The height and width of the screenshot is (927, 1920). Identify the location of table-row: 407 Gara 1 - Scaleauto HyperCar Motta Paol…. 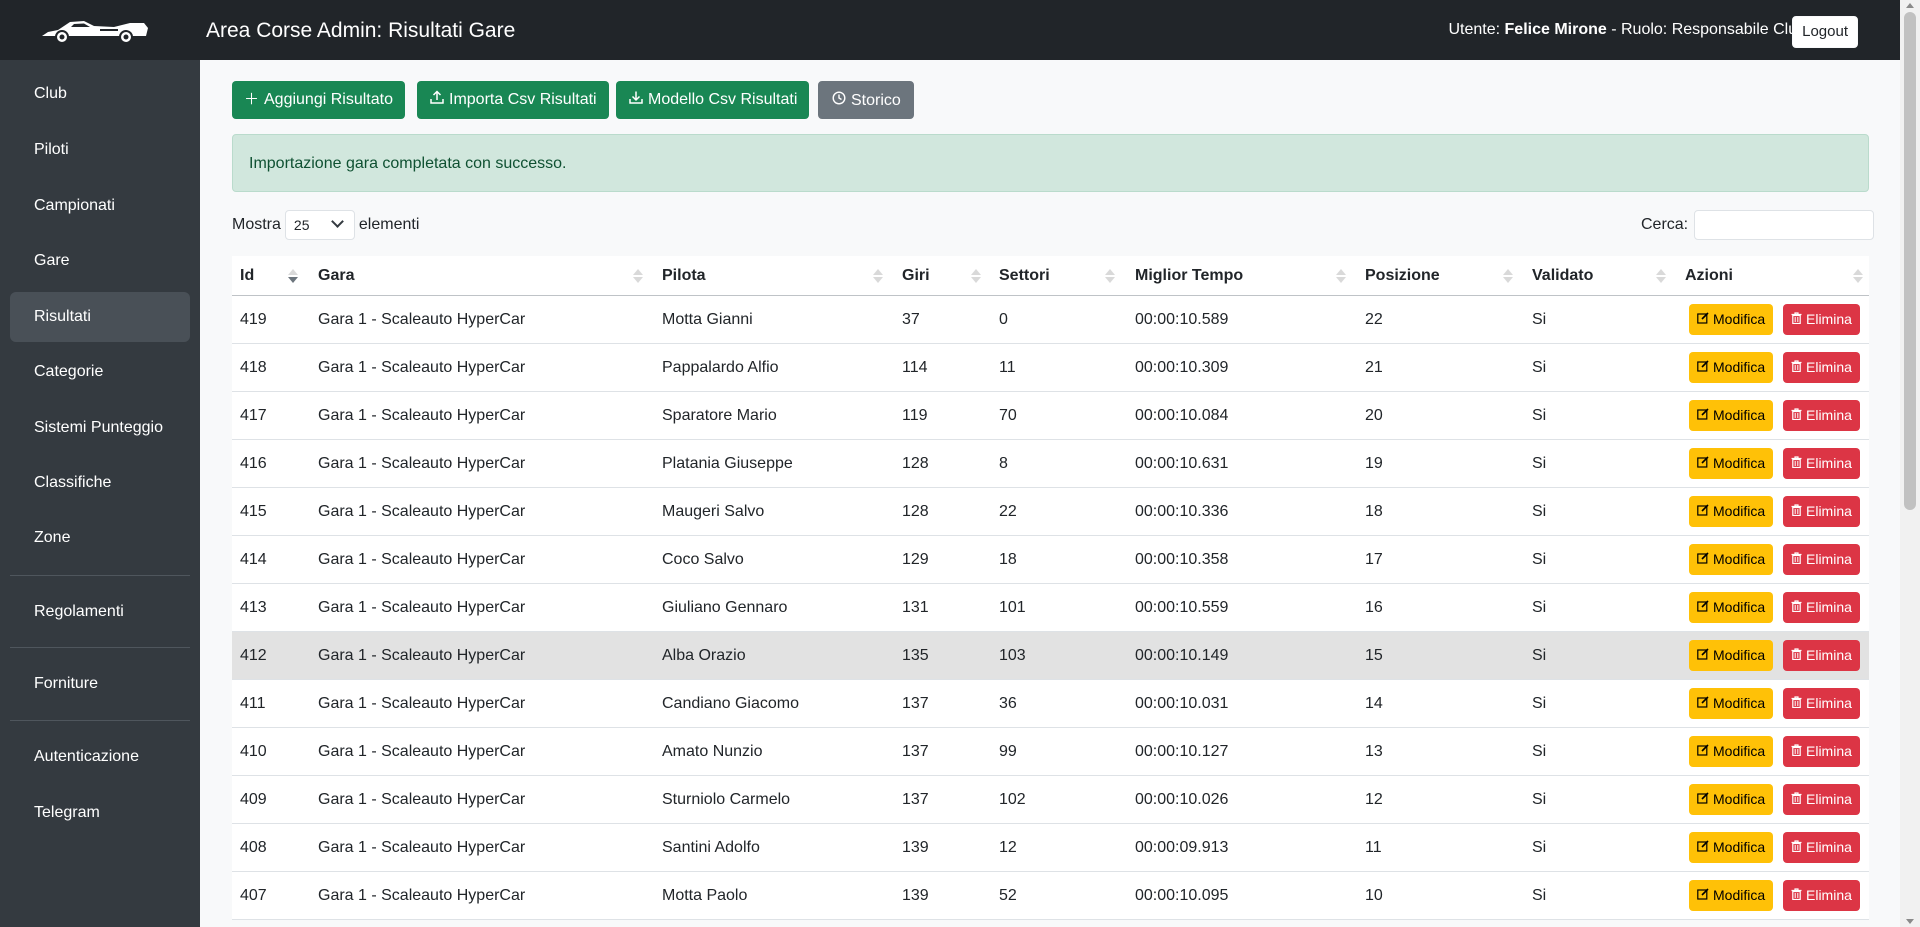
(1050, 896).